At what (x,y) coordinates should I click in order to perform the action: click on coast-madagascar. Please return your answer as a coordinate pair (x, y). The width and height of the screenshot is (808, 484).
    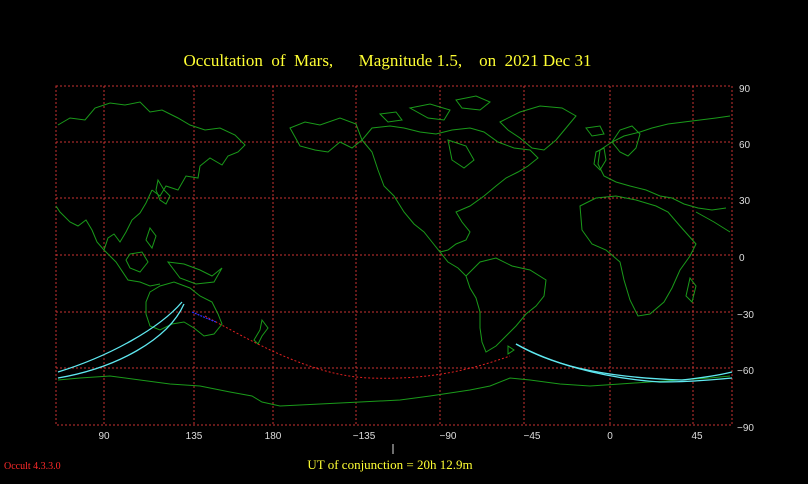
    Looking at the image, I should click on (691, 289).